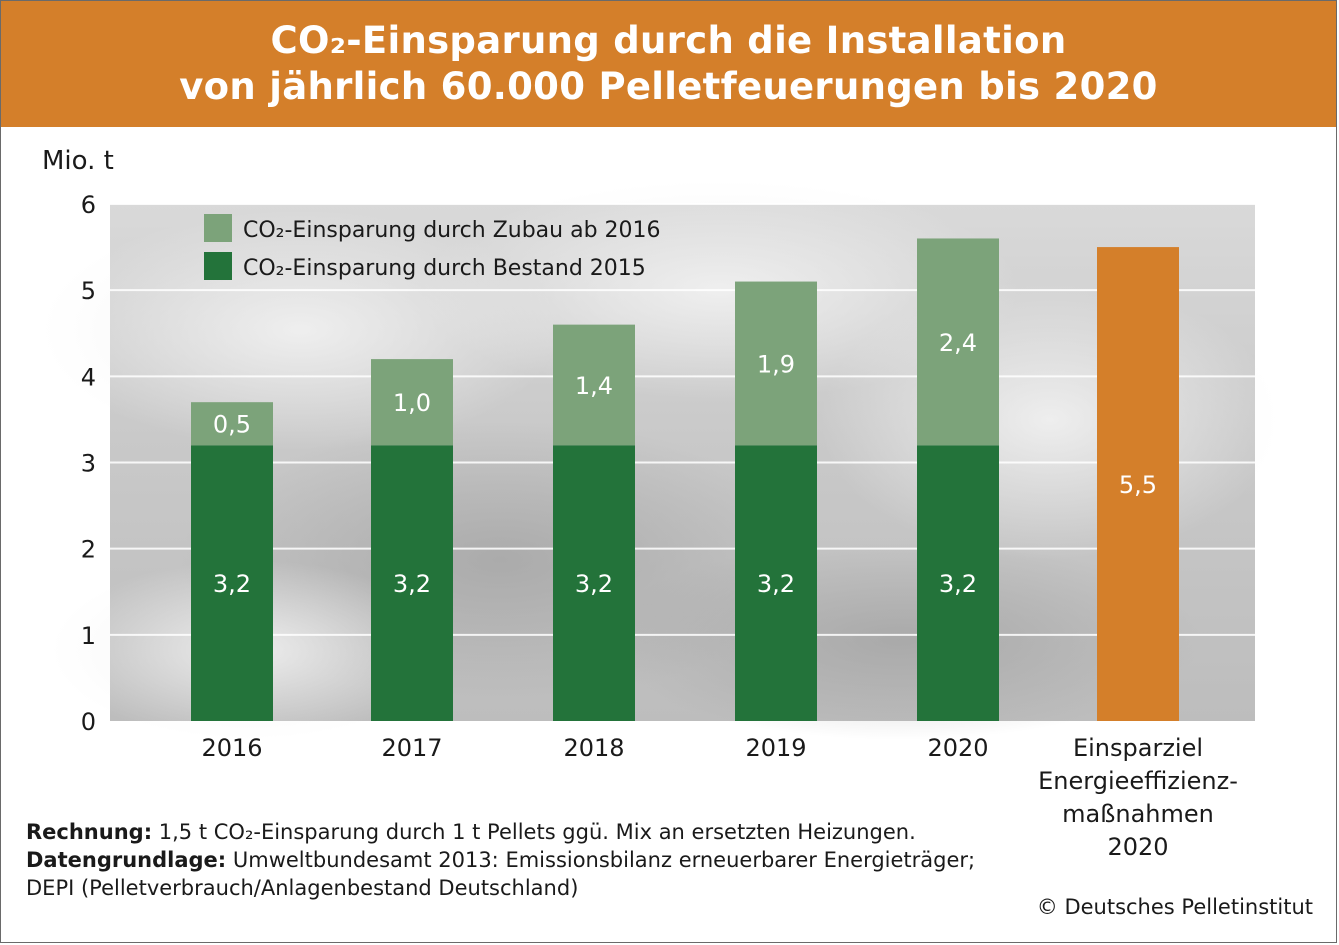 The image size is (1339, 945). I want to click on x-category-label: 2020, so click(957, 748).